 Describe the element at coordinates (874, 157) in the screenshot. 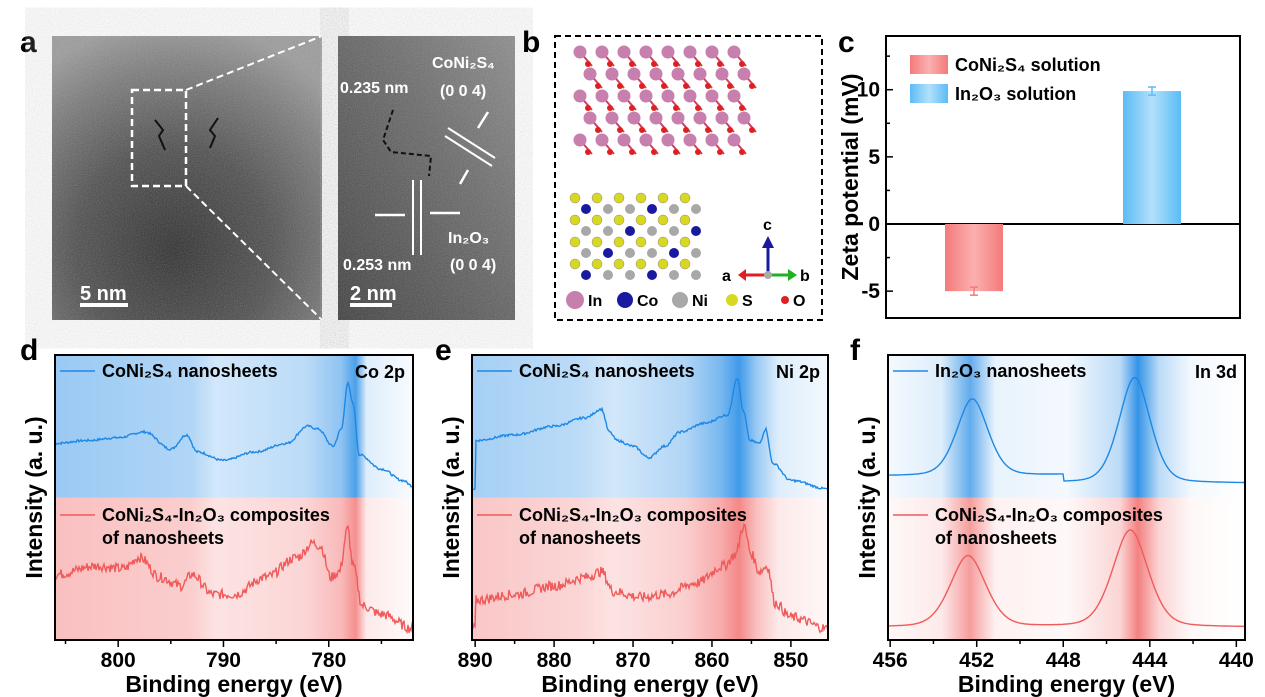

I see `y-tick-label: 5` at that location.